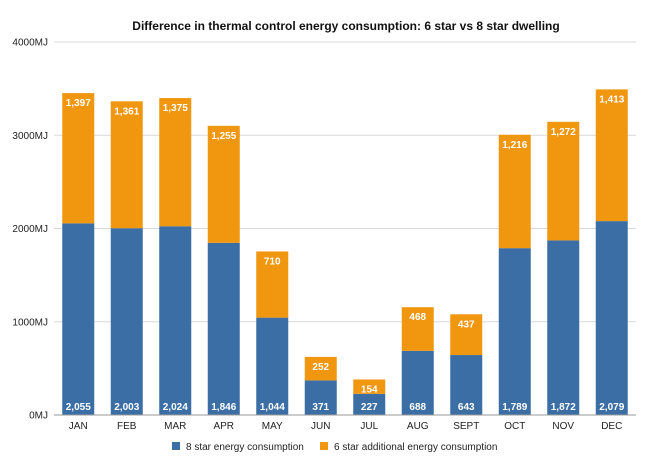 The height and width of the screenshot is (466, 660). Describe the element at coordinates (417, 317) in the screenshot. I see `data-label: 468` at that location.